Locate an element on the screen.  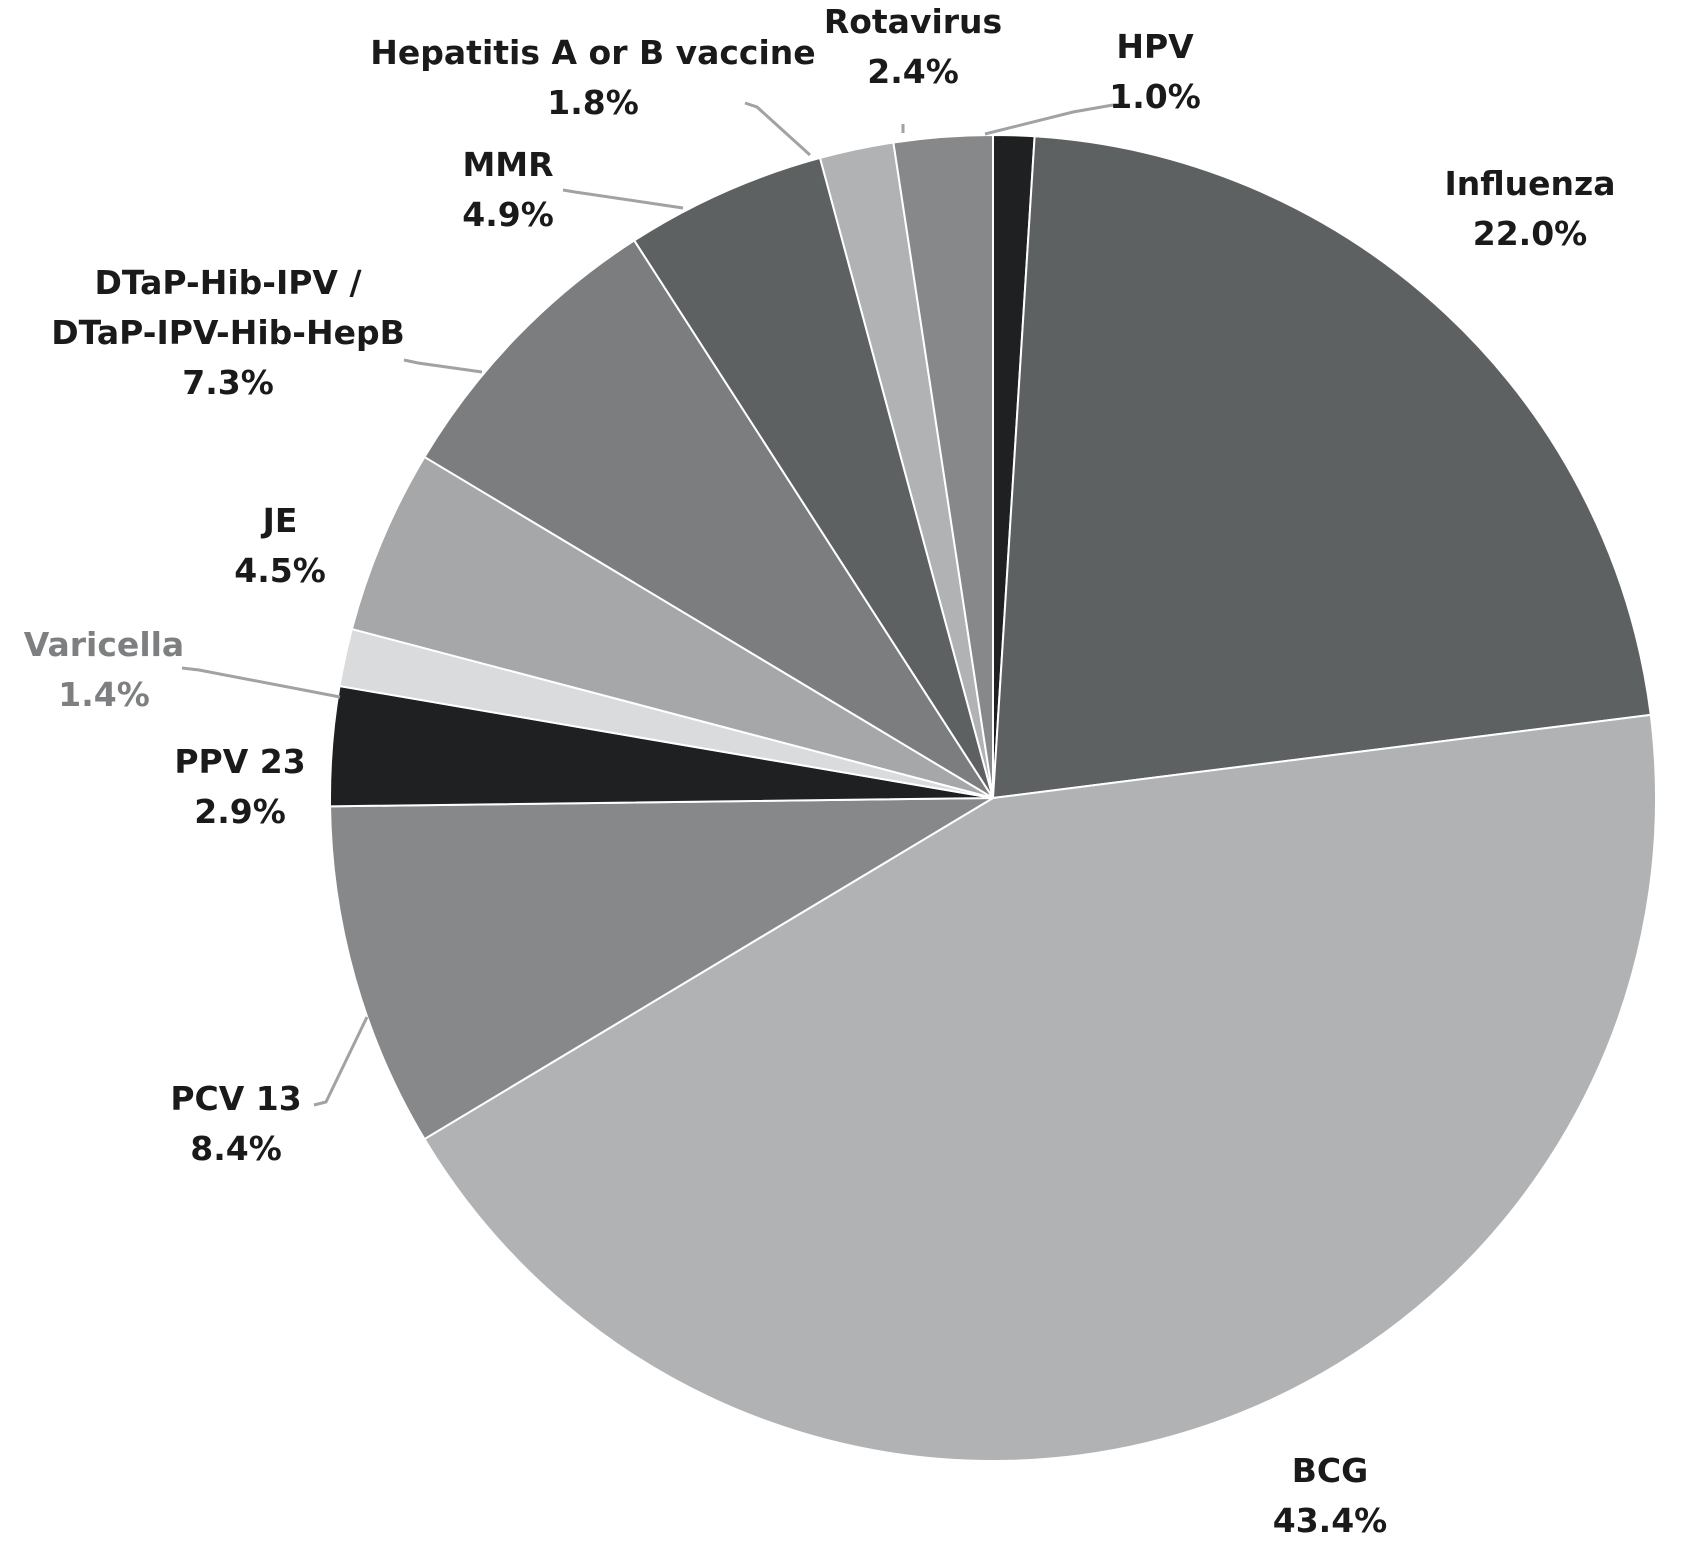
slice-label-ppv-23: PPV 23 is located at coordinates (239, 761).